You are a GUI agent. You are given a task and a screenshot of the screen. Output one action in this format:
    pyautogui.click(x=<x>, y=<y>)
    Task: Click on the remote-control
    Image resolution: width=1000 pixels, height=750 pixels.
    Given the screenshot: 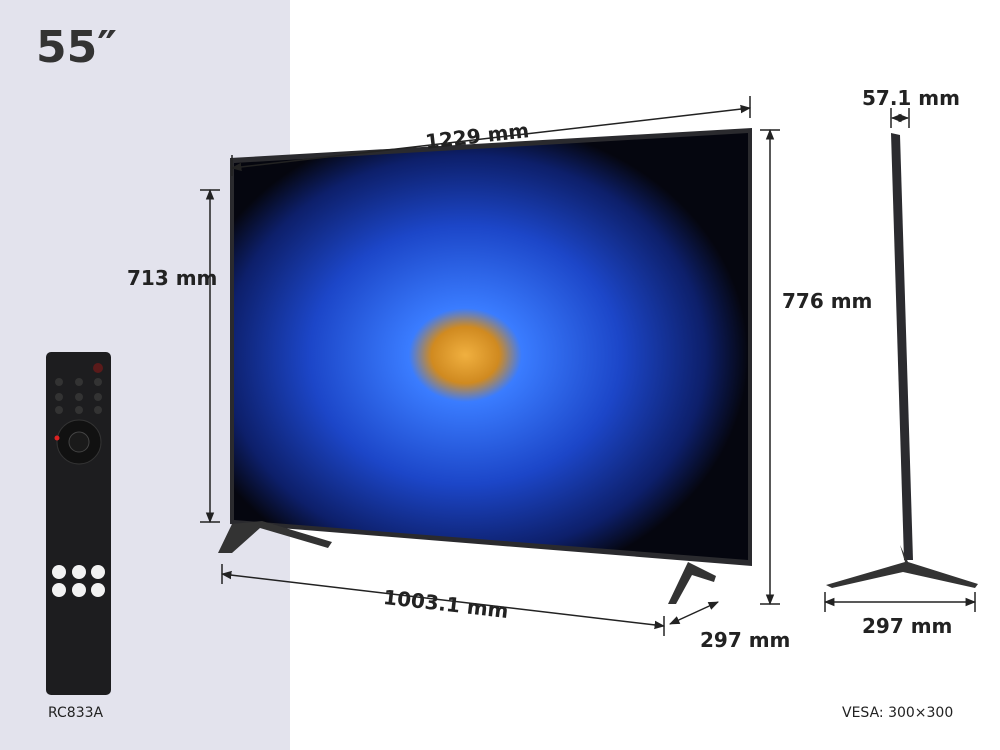 What is the action you would take?
    pyautogui.click(x=78, y=523)
    